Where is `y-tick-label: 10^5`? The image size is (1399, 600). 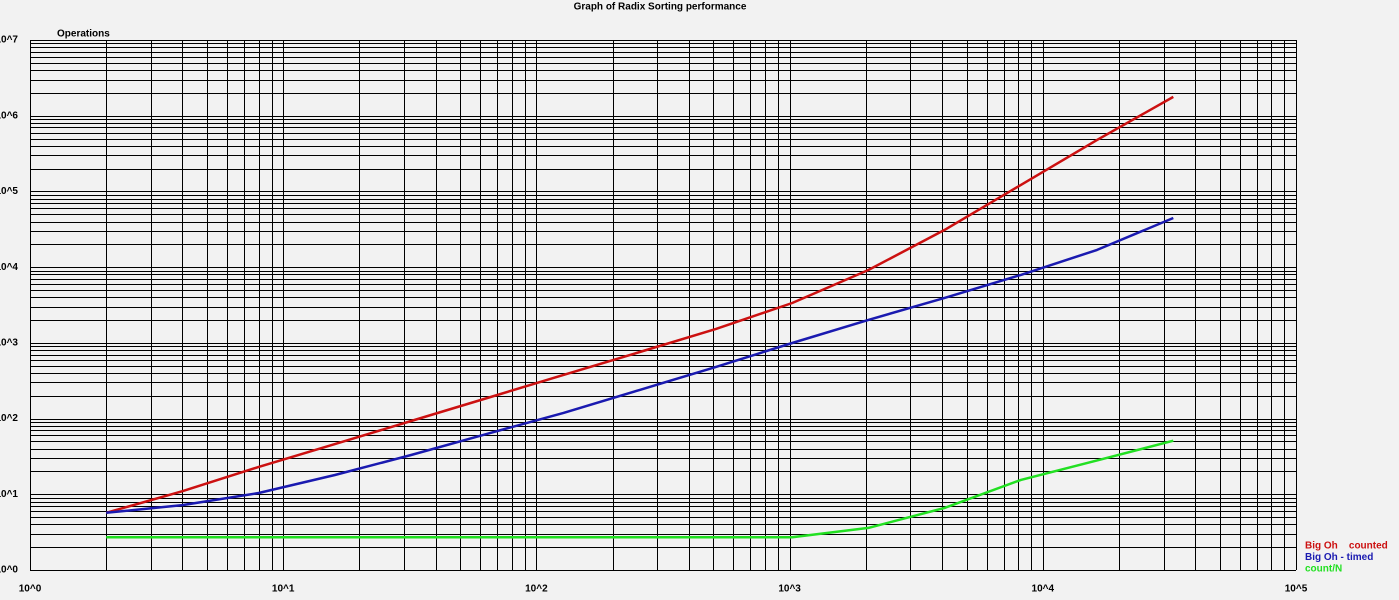 y-tick-label: 10^5 is located at coordinates (9, 191).